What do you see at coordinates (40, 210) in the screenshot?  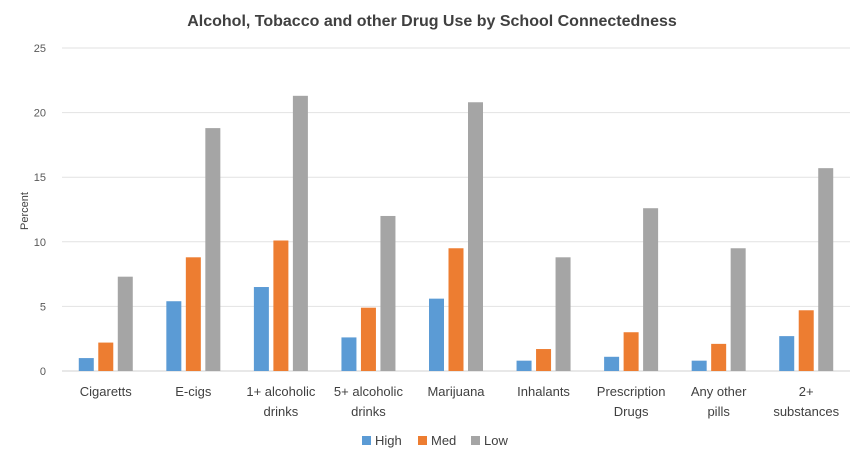 I see `y-axis-ticks: 0 5 10 15 20 25` at bounding box center [40, 210].